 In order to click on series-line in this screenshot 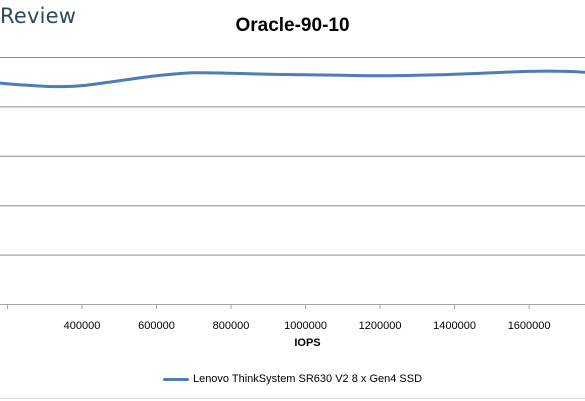, I will do `click(292, 79)`.